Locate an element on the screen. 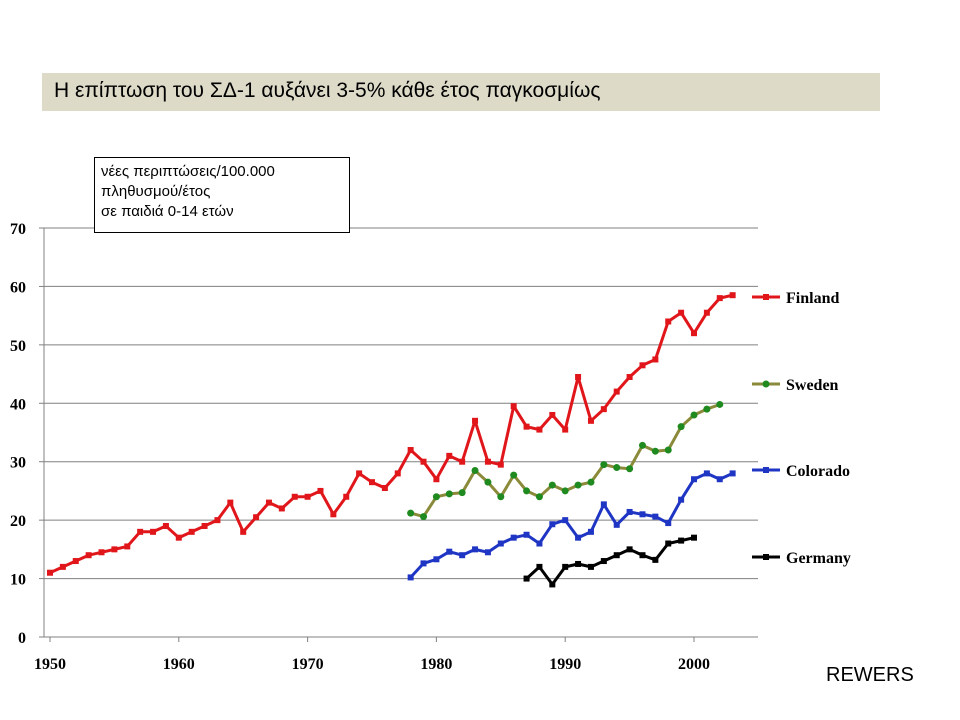 This screenshot has height=720, width=960. legend-label-germany: Germany is located at coordinates (818, 558).